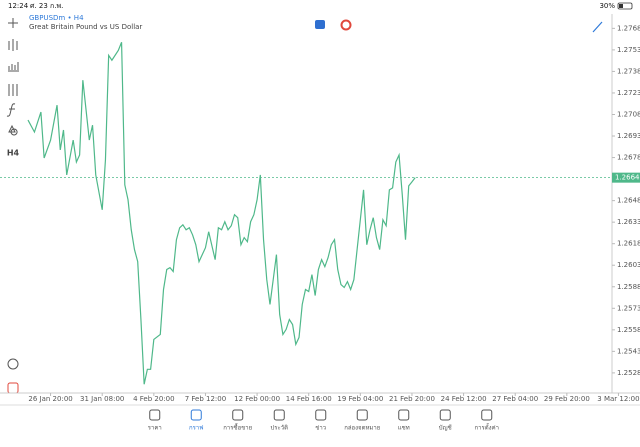  Describe the element at coordinates (46, 6) in the screenshot. I see `status-date: ศ. 23 ก.พ.` at that location.